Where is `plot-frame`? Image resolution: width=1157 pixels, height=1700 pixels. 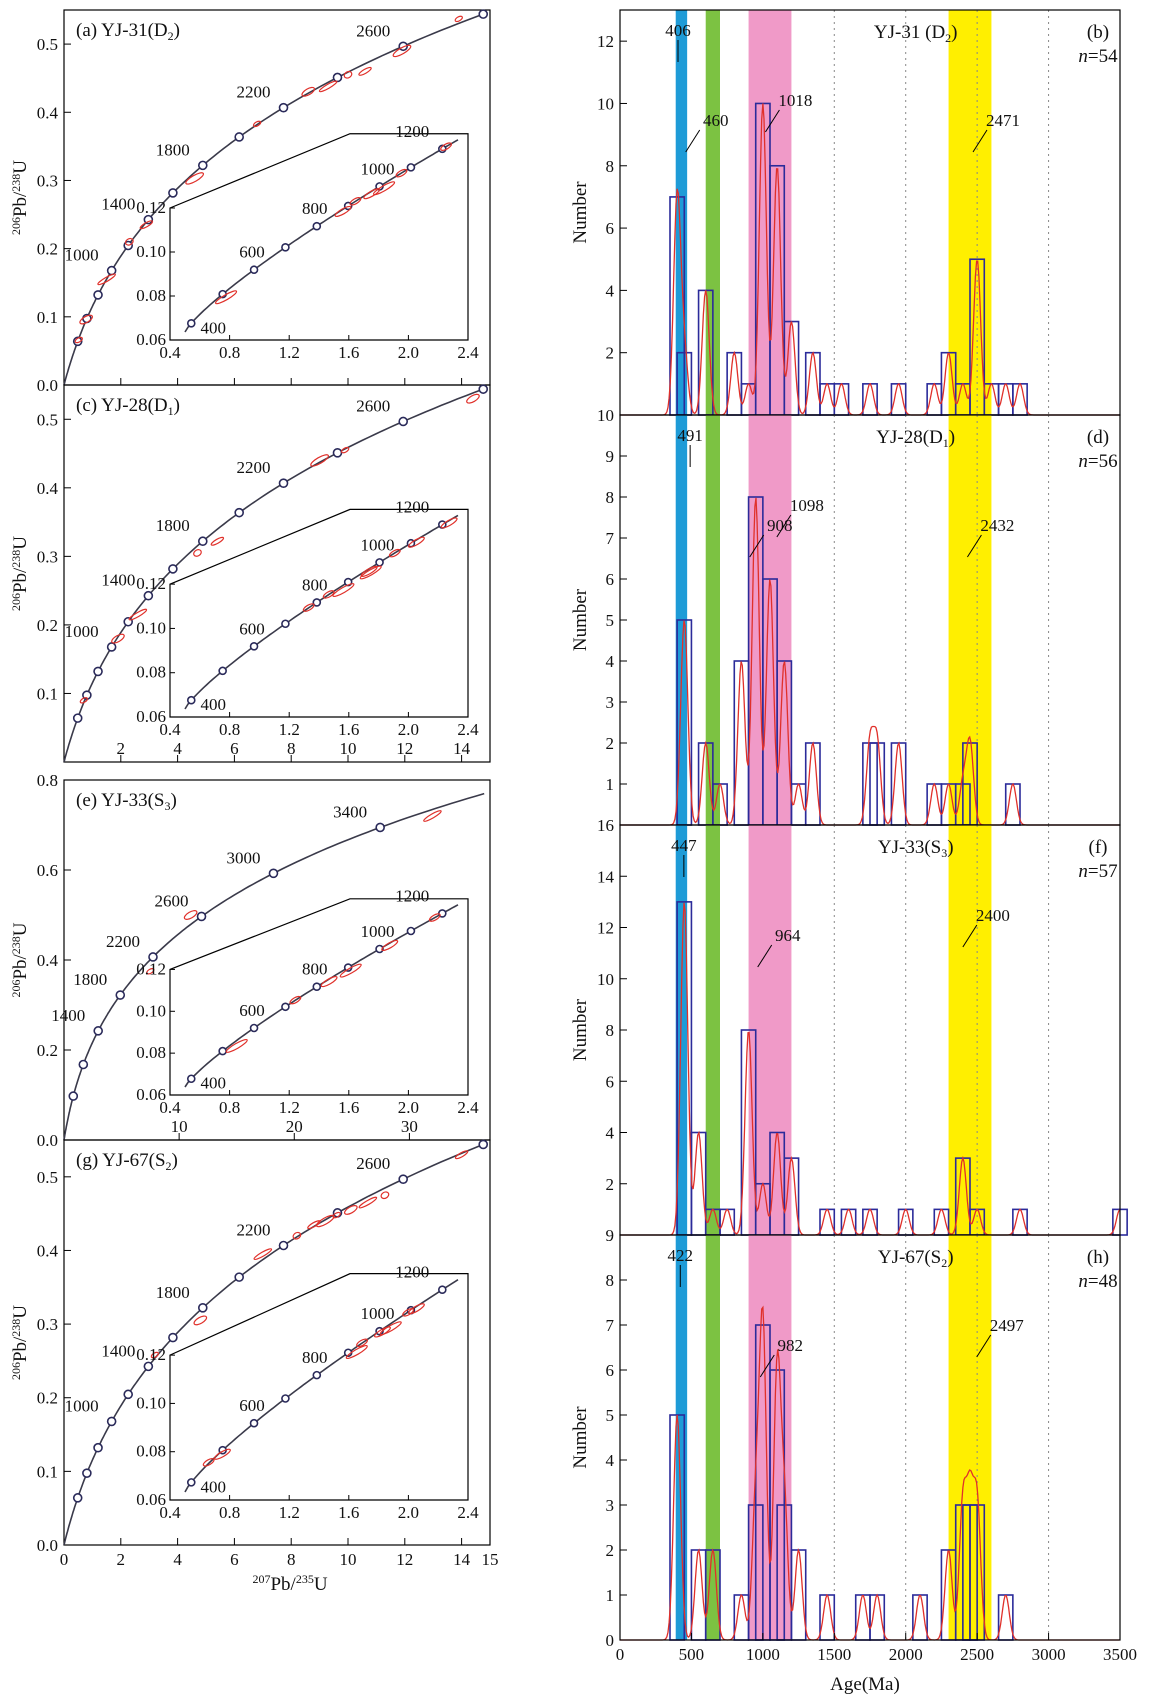 plot-frame is located at coordinates (870, 1437).